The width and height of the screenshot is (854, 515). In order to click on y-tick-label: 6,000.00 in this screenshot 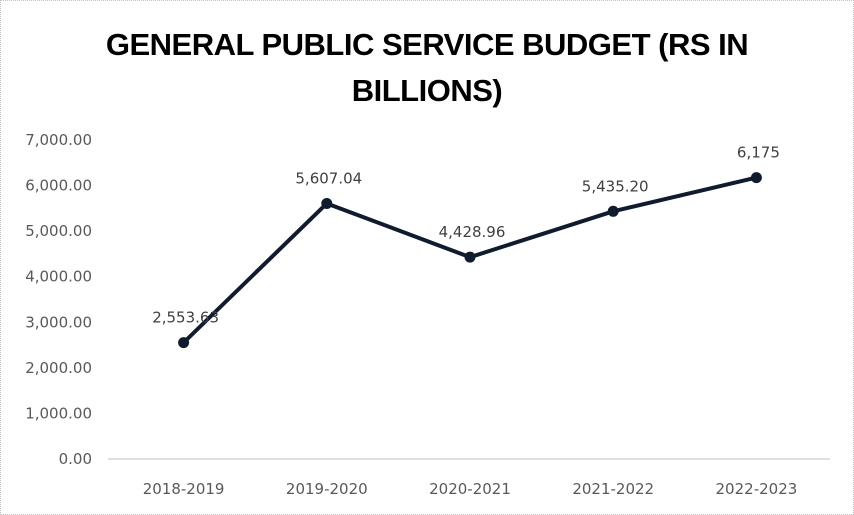, I will do `click(58, 186)`.